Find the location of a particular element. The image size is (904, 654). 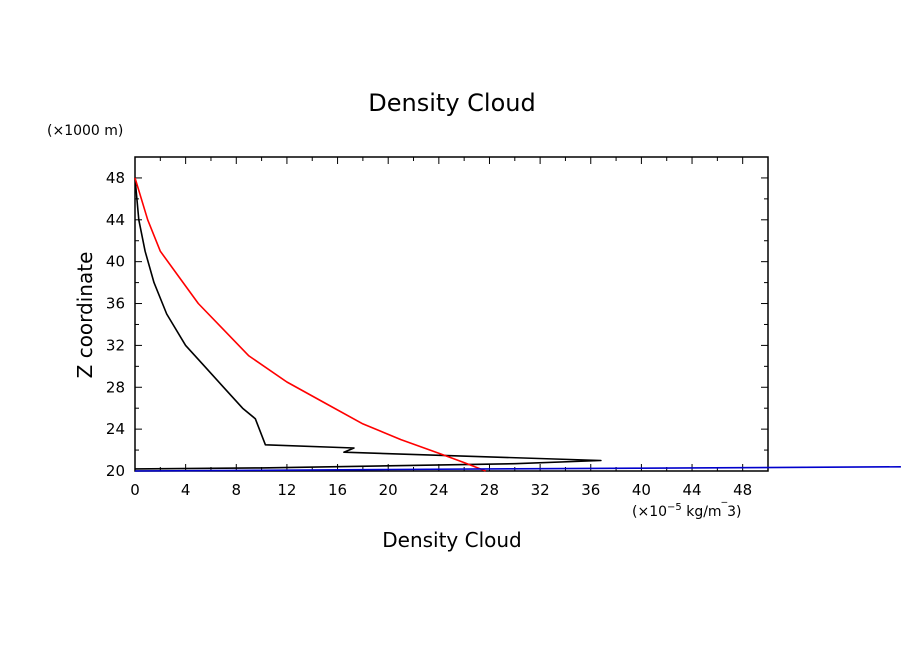

x-tick-label: 16 is located at coordinates (337, 490).